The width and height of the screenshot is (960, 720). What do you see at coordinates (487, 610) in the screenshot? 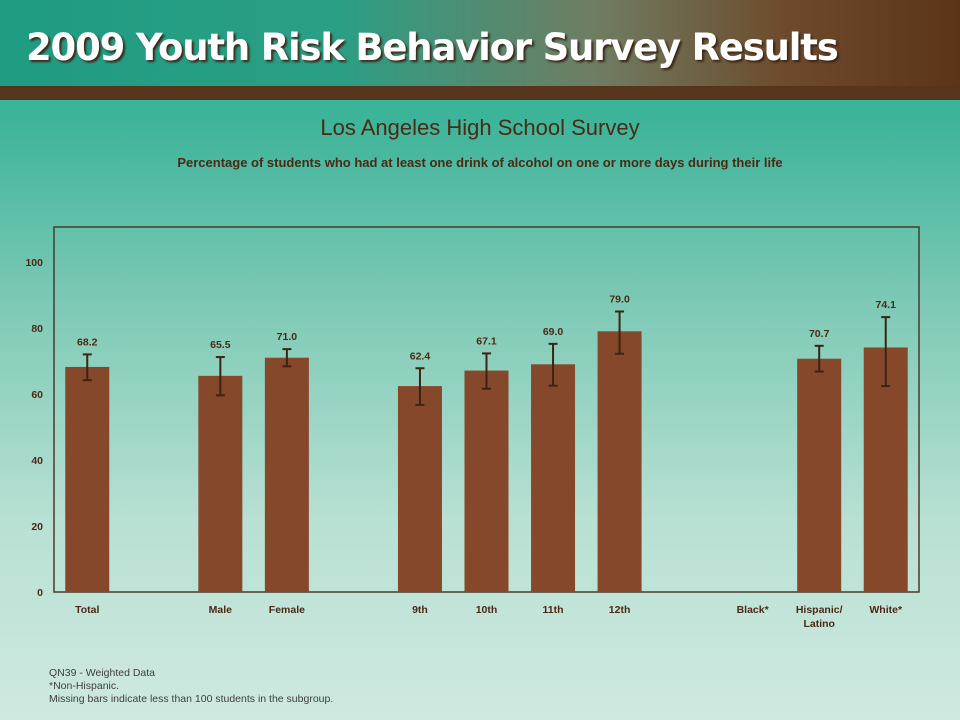
I see `x-tick-label: 10th` at bounding box center [487, 610].